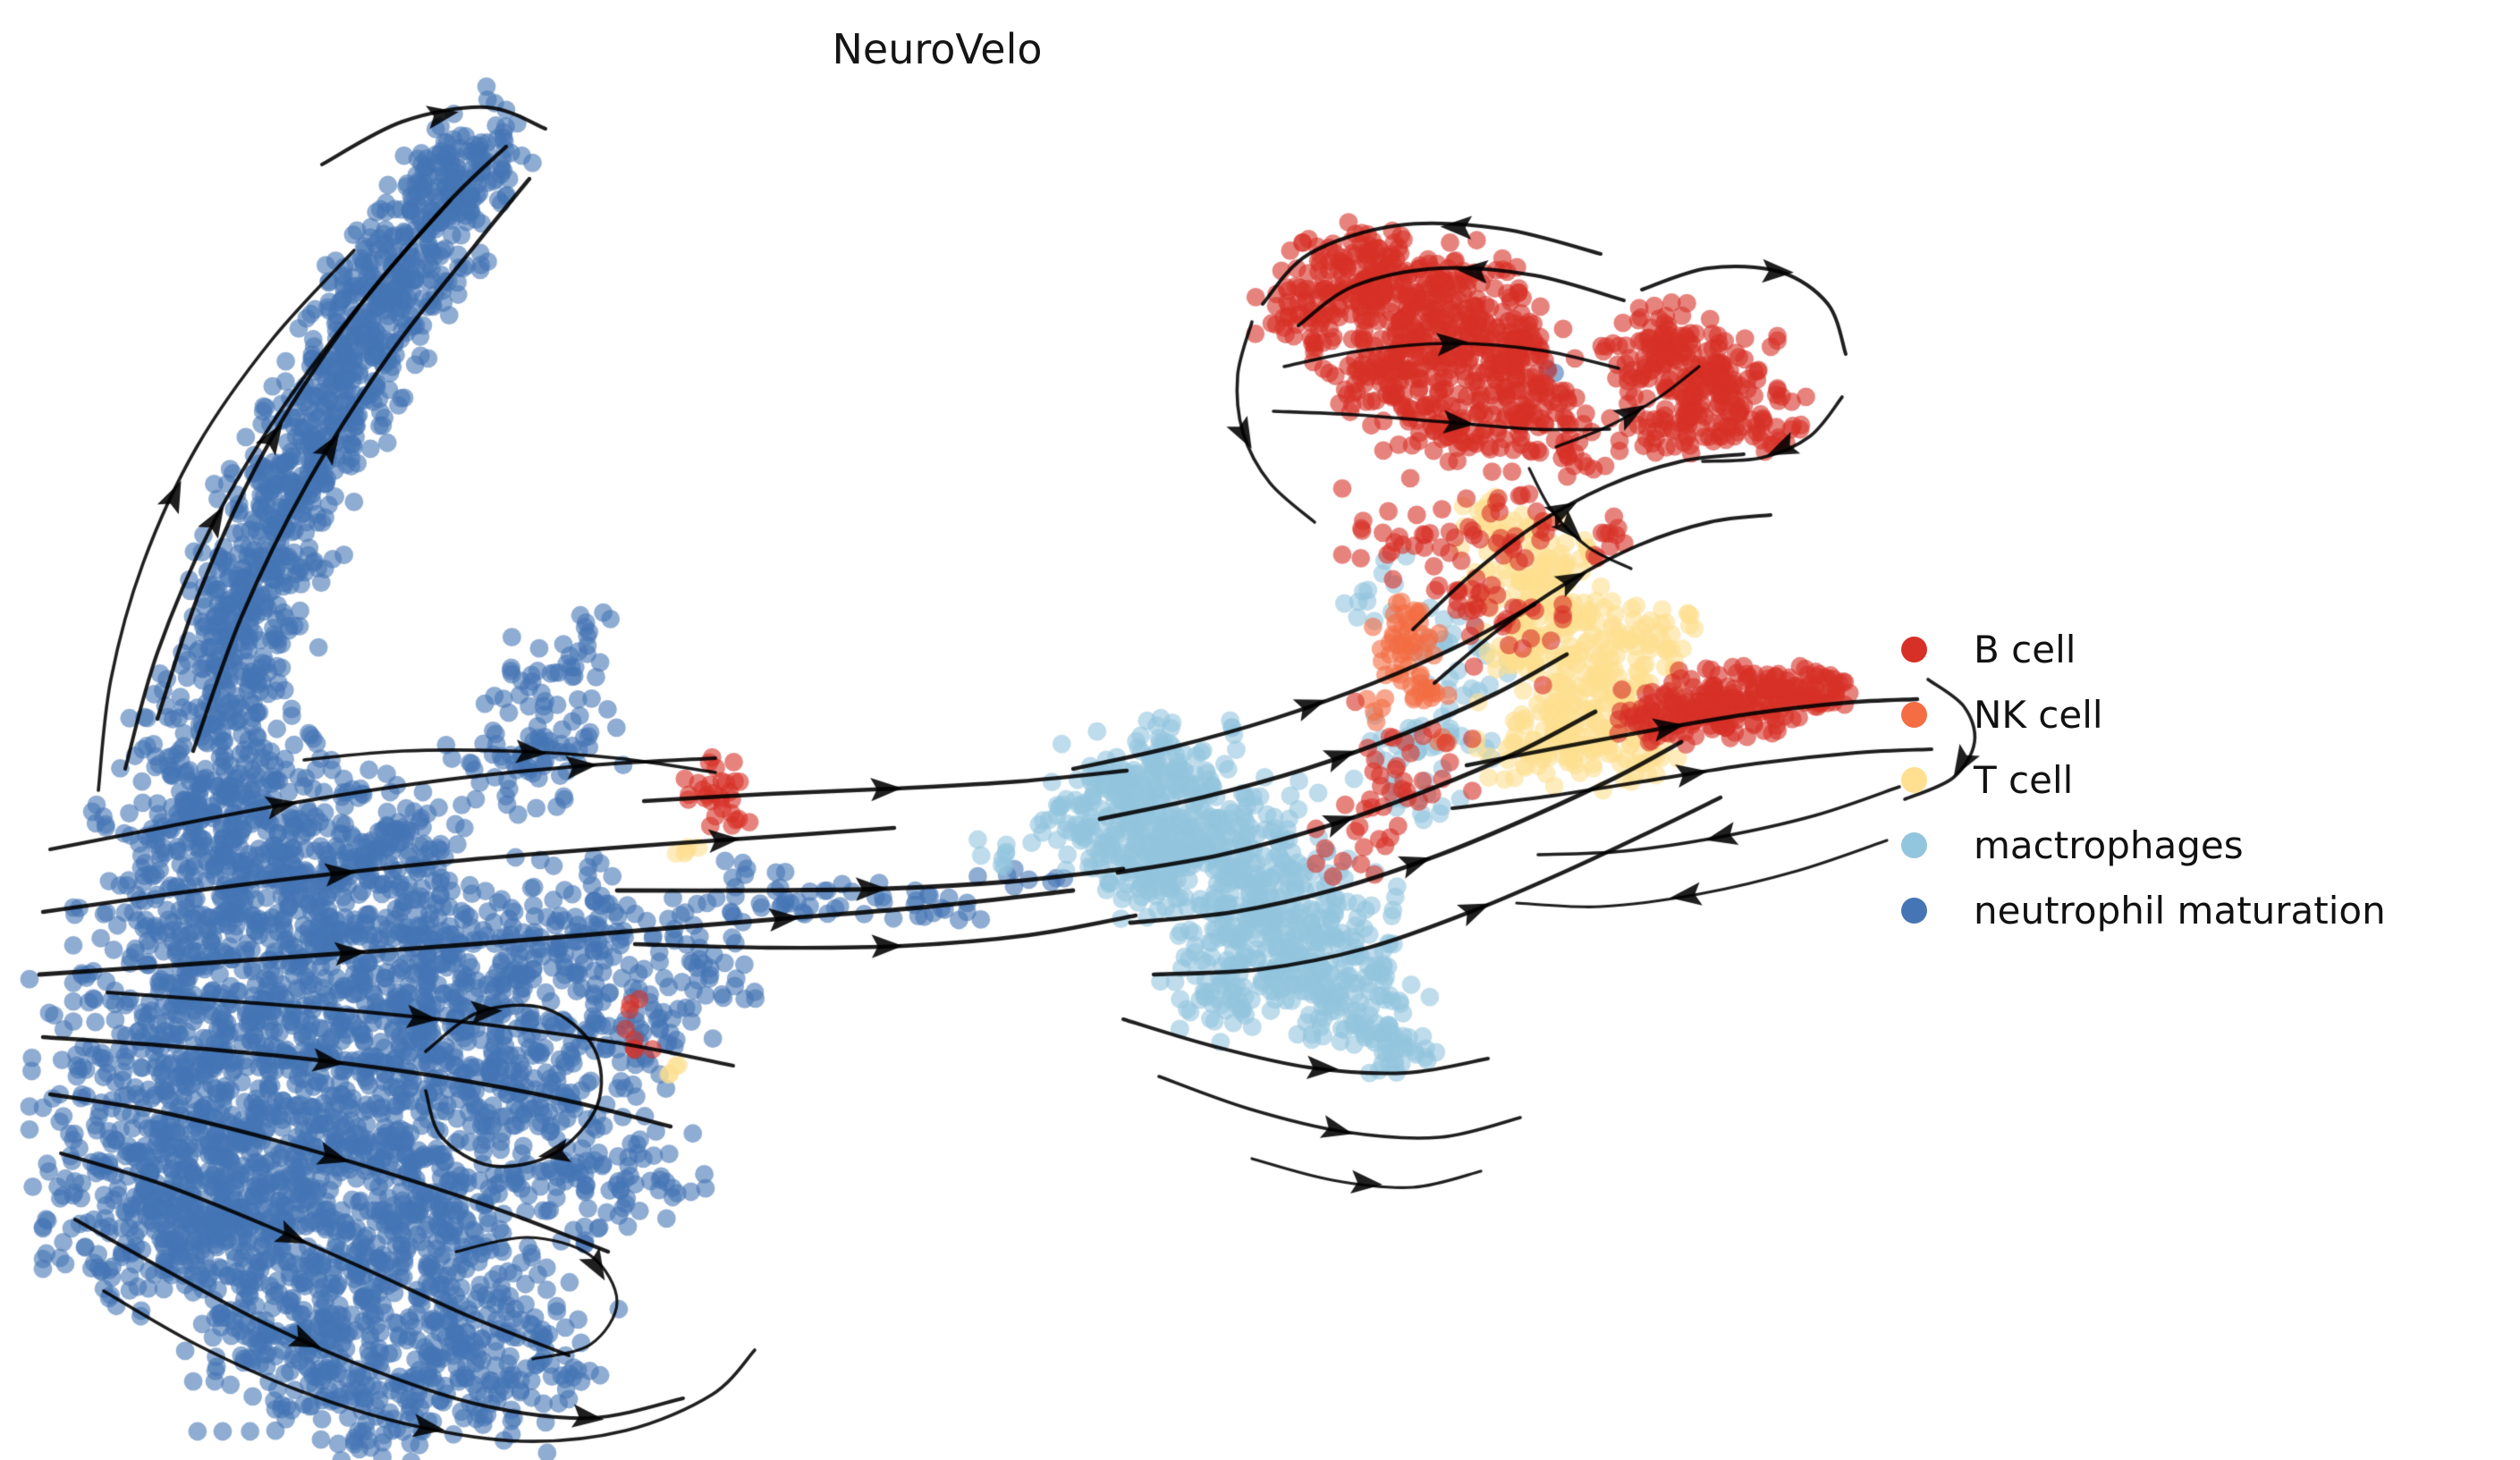  I want to click on legend-item: NK cell, so click(2143, 715).